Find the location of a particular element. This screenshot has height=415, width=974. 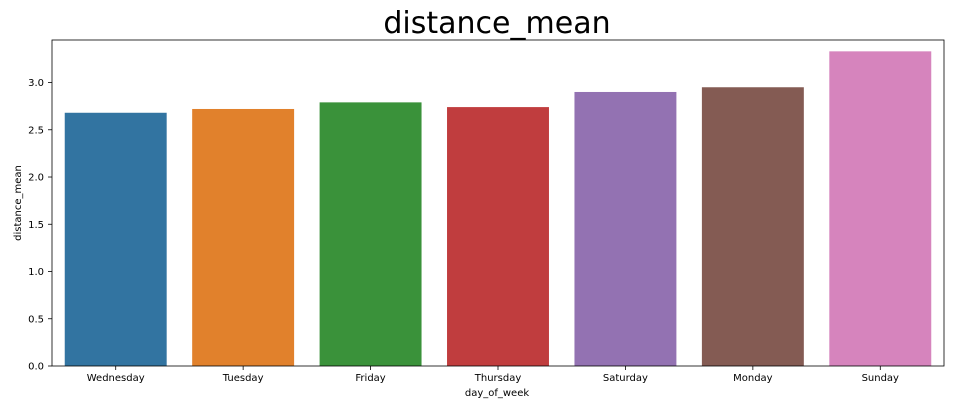

y-axis-label: distance_mean is located at coordinates (18, 203).